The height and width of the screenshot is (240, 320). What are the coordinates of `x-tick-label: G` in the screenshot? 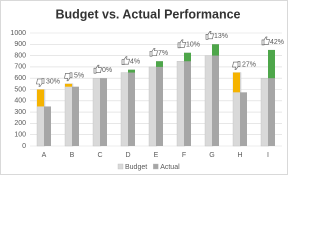 It's located at (211, 155).